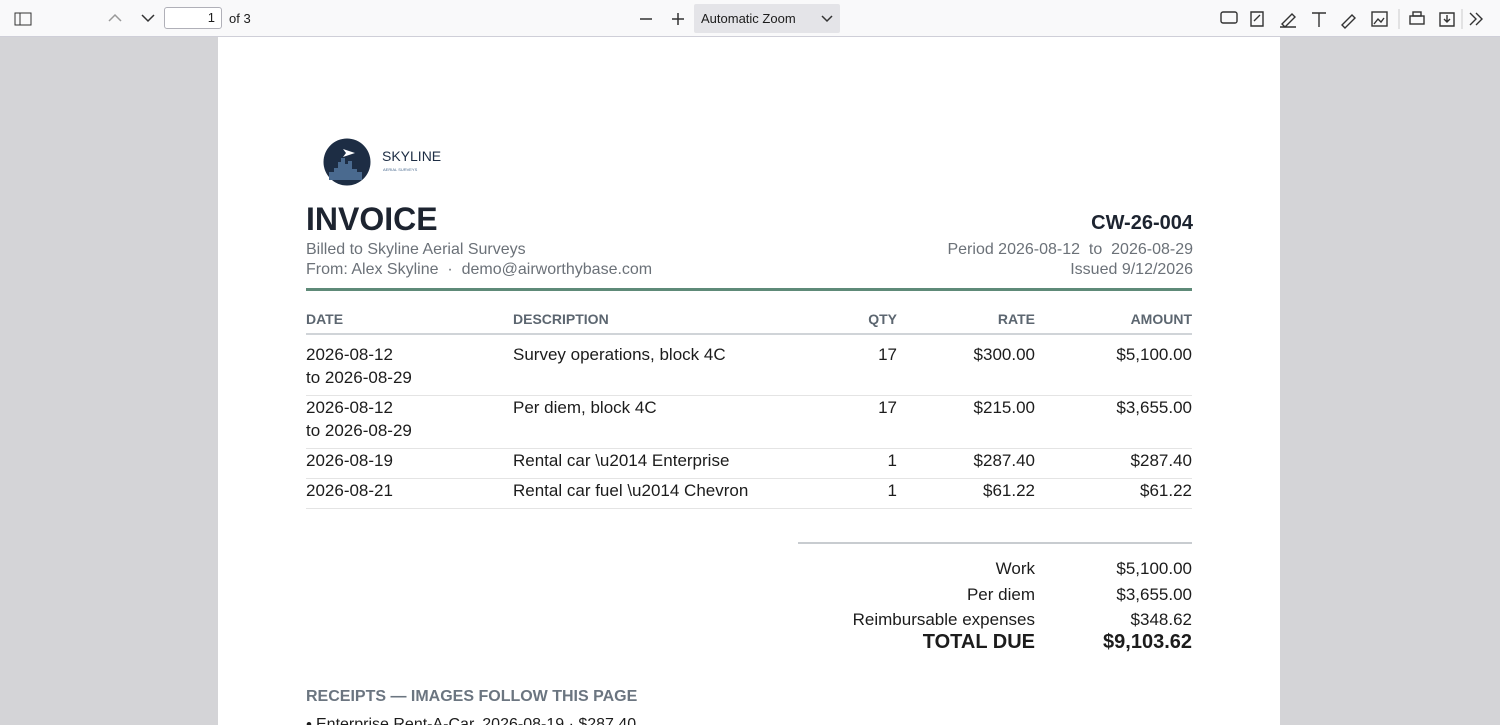 The width and height of the screenshot is (1500, 725). Describe the element at coordinates (827, 19) in the screenshot. I see `zoom-caret` at that location.